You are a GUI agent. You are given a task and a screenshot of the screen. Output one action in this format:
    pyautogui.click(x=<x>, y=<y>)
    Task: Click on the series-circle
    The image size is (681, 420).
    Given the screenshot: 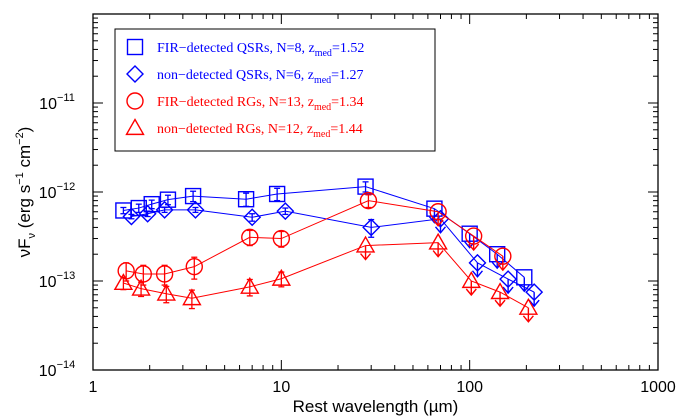 What is the action you would take?
    pyautogui.click(x=314, y=238)
    